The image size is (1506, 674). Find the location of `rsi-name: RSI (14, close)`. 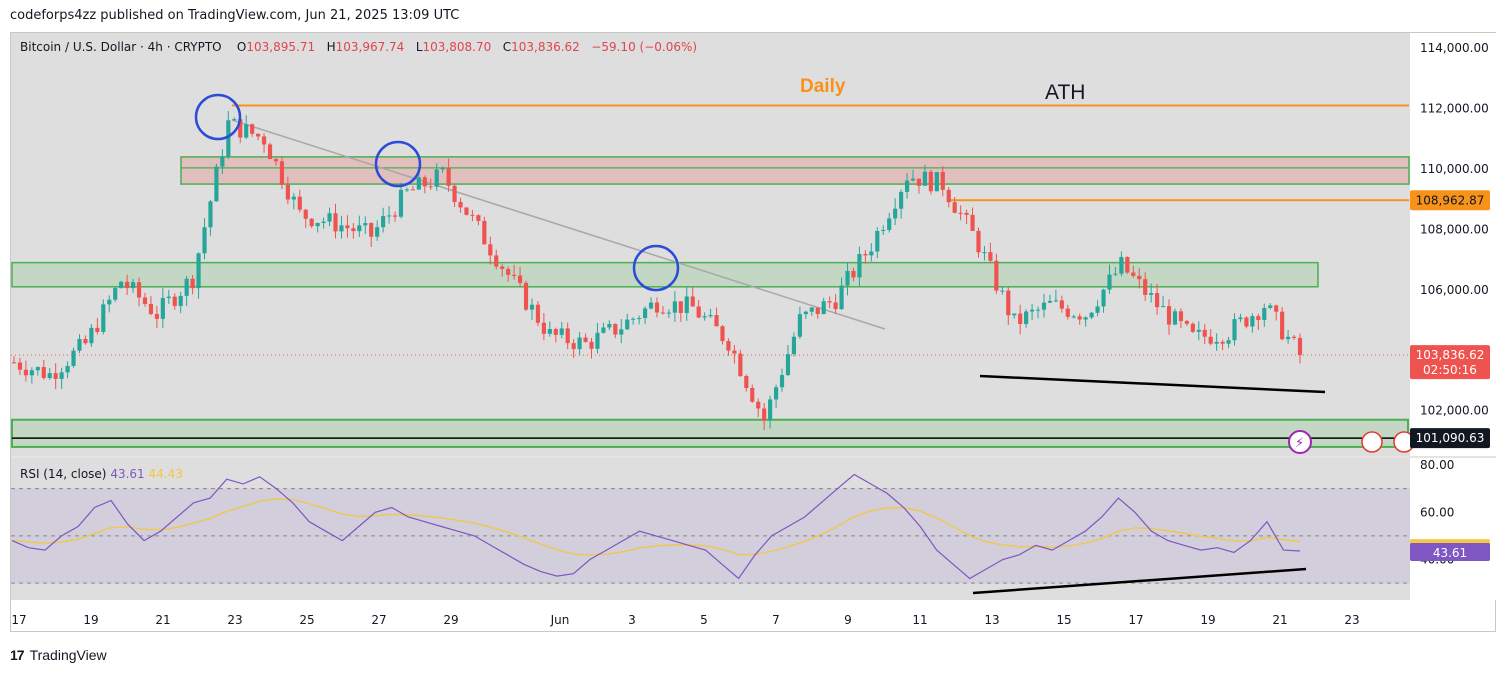

rsi-name: RSI (14, close) is located at coordinates (63, 474).